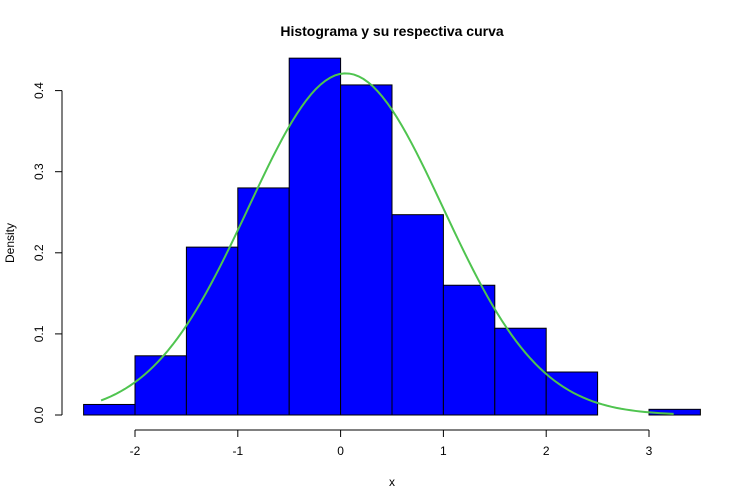 The height and width of the screenshot is (504, 756). I want to click on x-ticks: -2 -1 0 1 2 3, so click(391, 444).